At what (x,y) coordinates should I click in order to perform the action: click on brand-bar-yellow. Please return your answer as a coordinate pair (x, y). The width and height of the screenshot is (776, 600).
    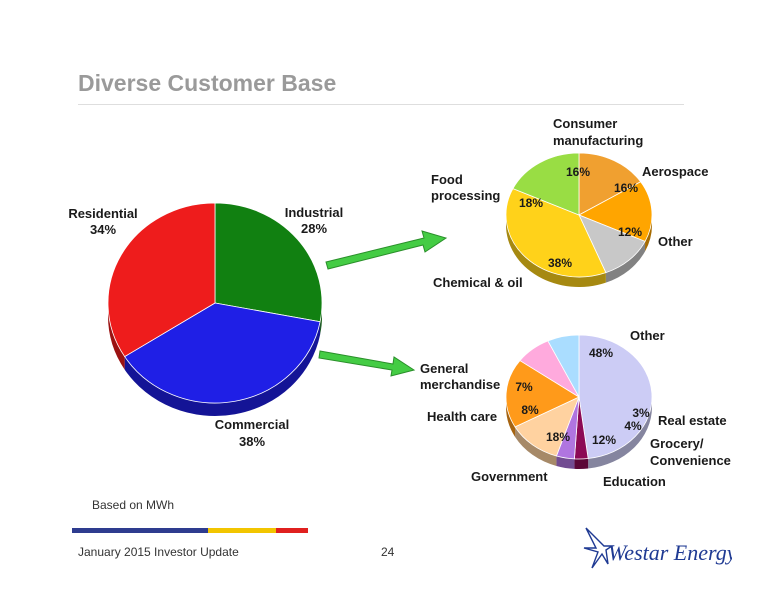
    Looking at the image, I should click on (242, 530).